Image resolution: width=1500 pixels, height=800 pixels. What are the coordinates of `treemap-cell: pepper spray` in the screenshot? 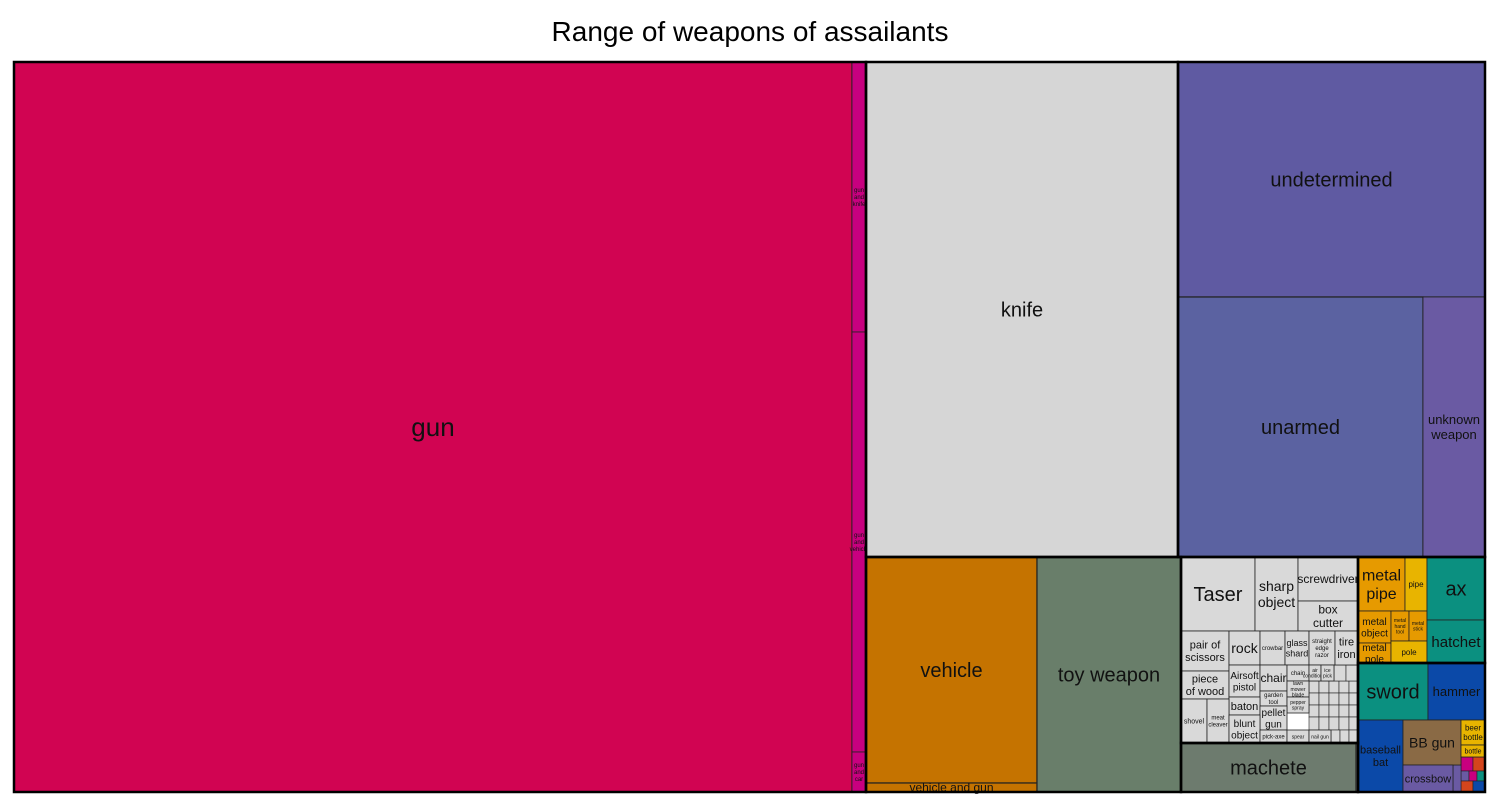 It's located at (1298, 705).